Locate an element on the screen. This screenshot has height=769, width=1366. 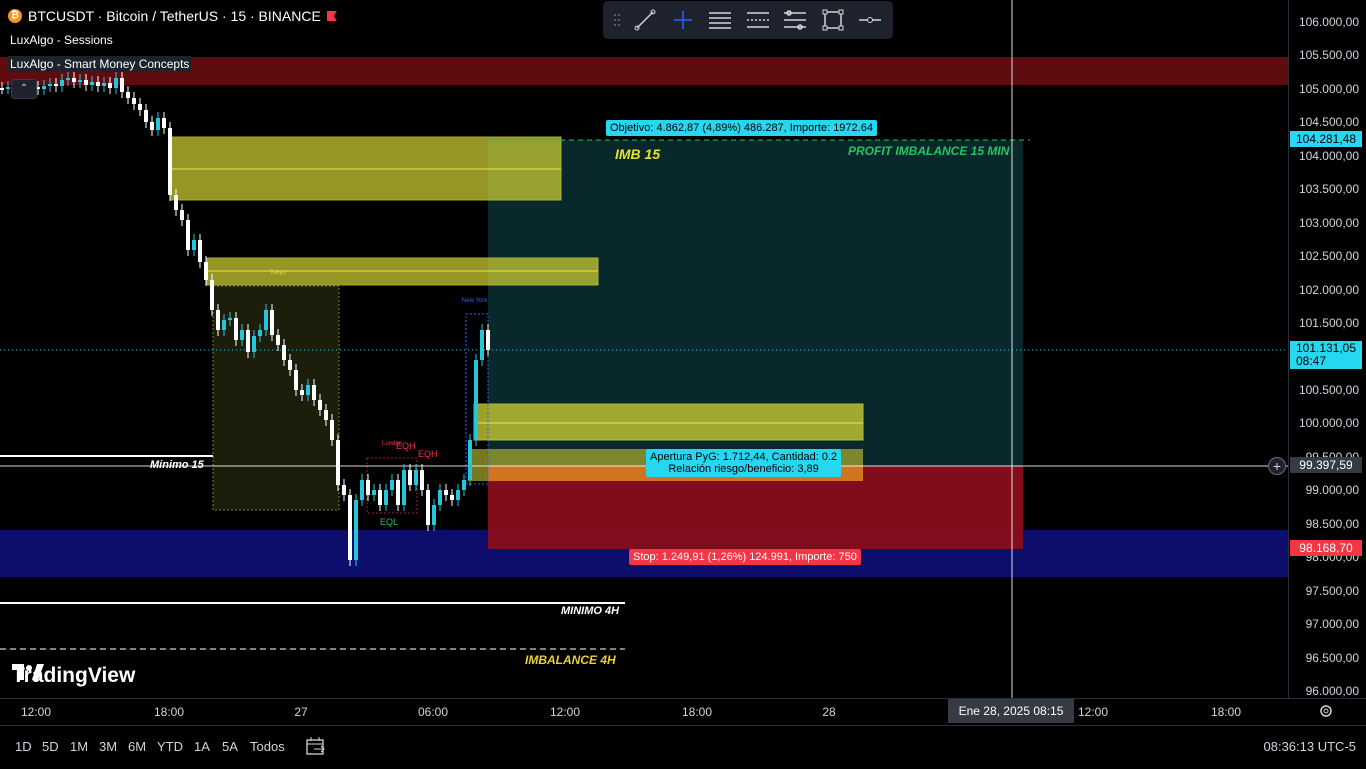
current-price-value: 101.131,05 is located at coordinates (1326, 348).